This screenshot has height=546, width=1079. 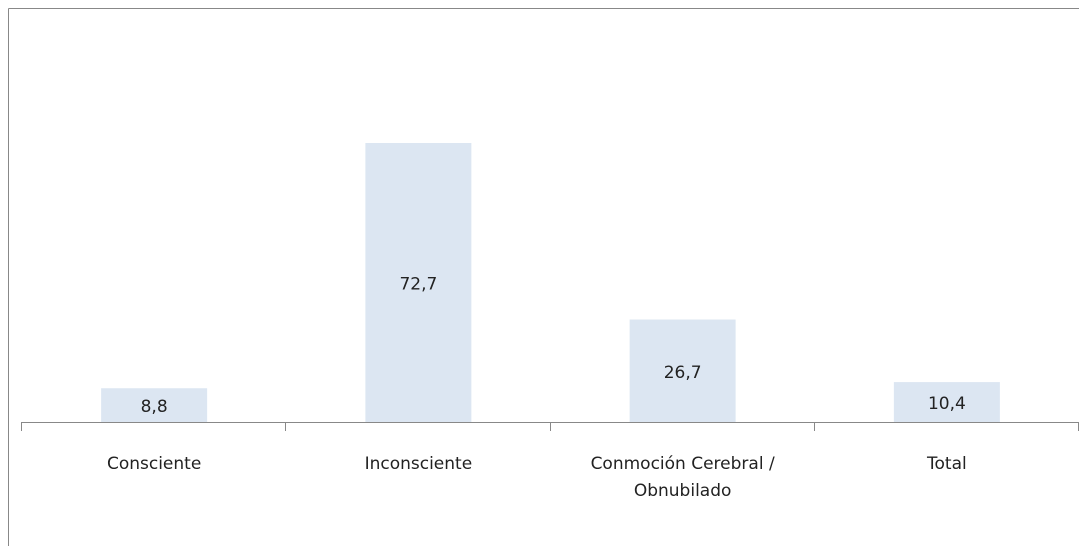 What do you see at coordinates (682, 477) in the screenshot?
I see `x-tick-label: Conmoción Cerebral / Obnubilado` at bounding box center [682, 477].